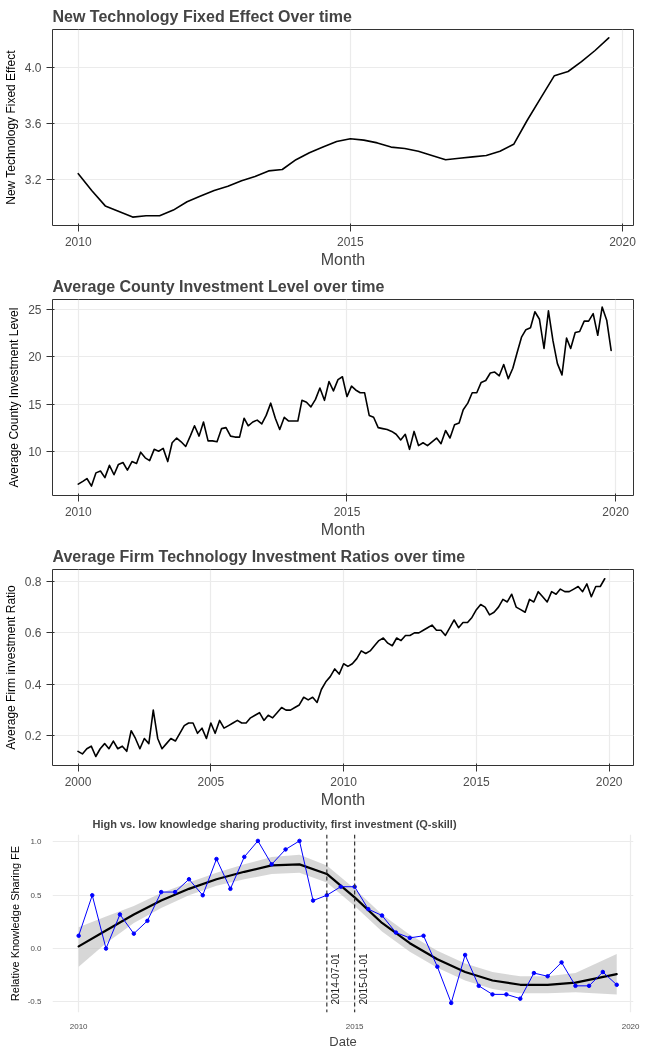  I want to click on chart-title: Average County Investment Level over time, so click(218, 286).